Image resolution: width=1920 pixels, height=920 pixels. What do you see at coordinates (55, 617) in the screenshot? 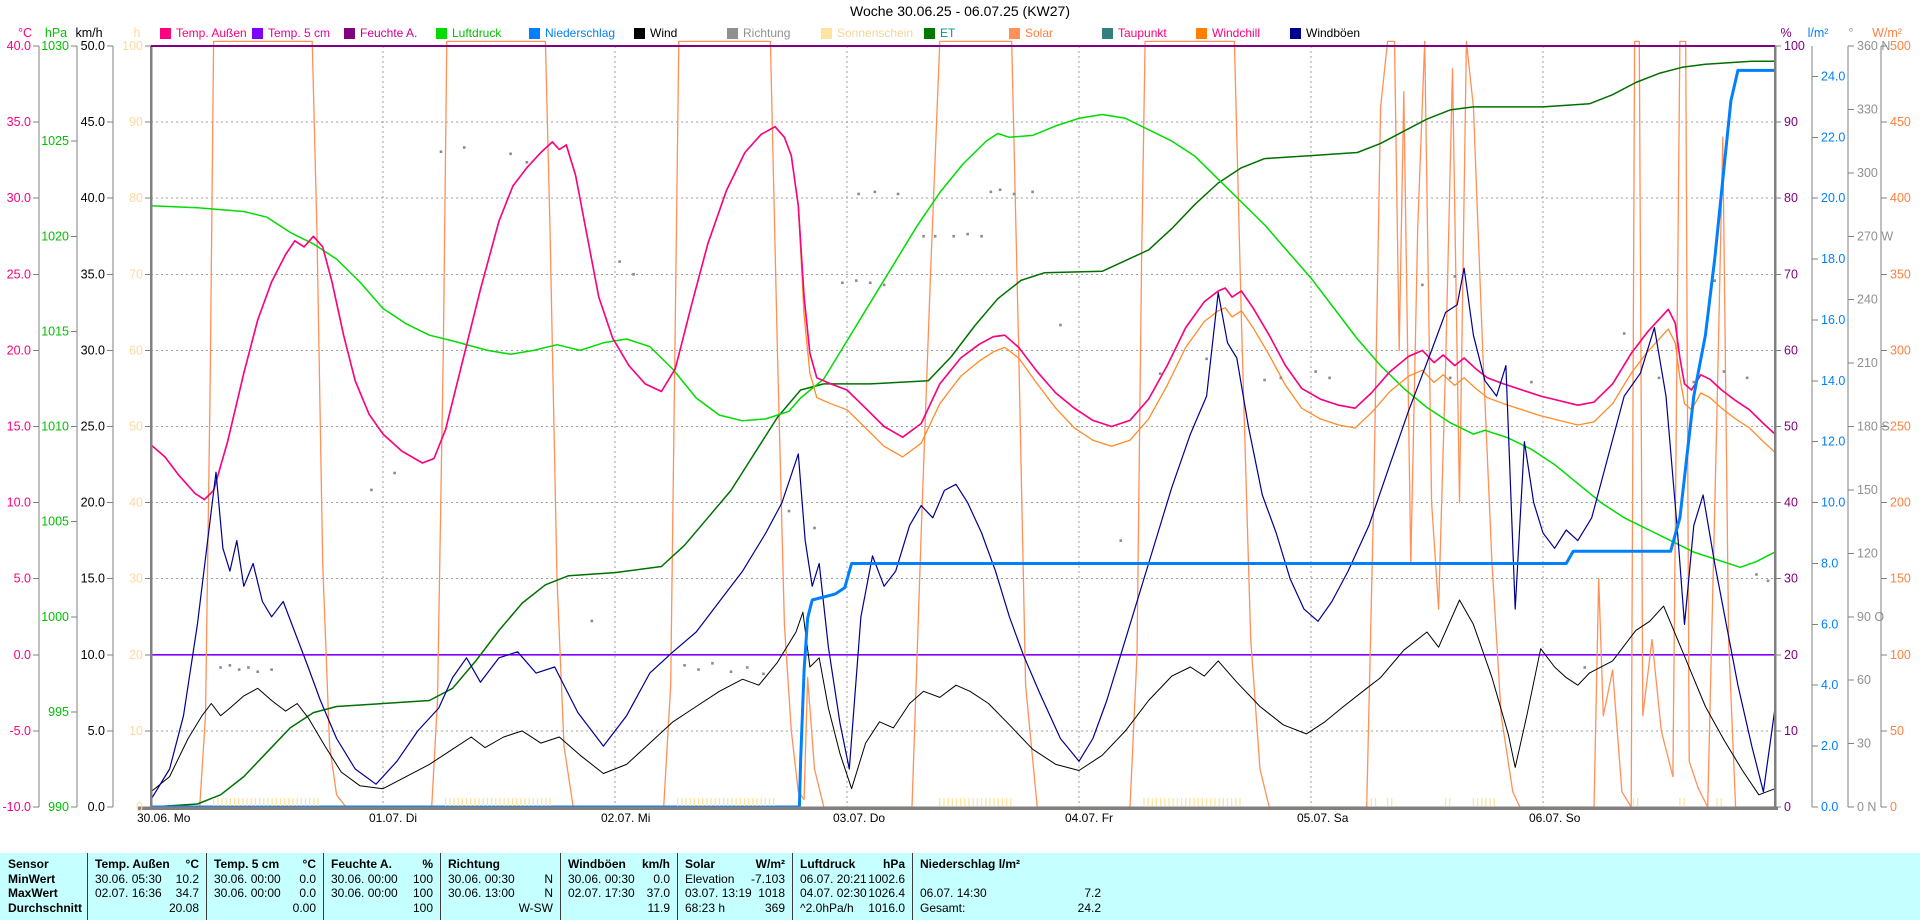
I see `pressure-axis-label: 1000` at bounding box center [55, 617].